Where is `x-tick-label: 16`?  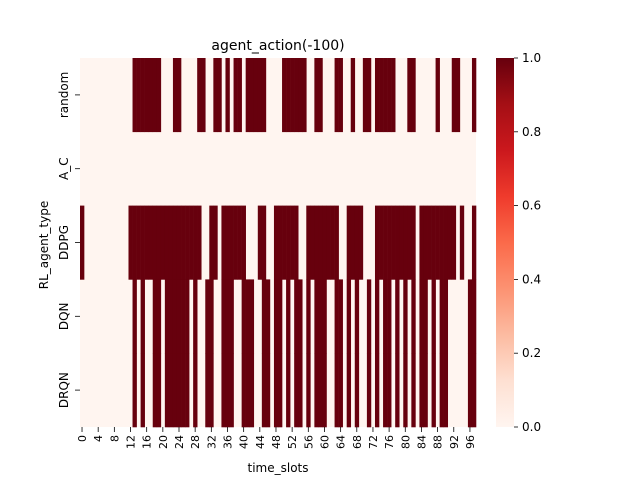 x-tick-label: 16 is located at coordinates (147, 442).